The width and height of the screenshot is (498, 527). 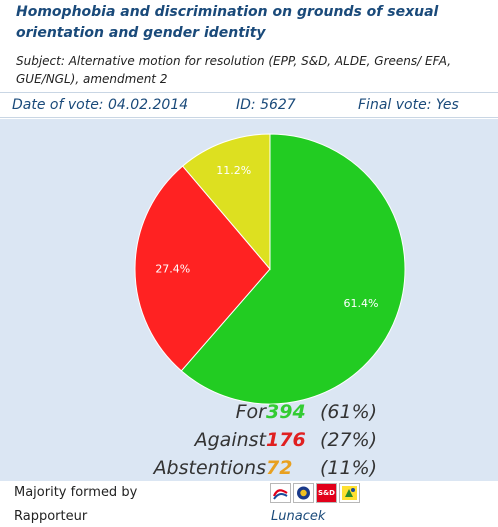 What do you see at coordinates (51, 516) in the screenshot?
I see `rapporteur-label: Rapporteur` at bounding box center [51, 516].